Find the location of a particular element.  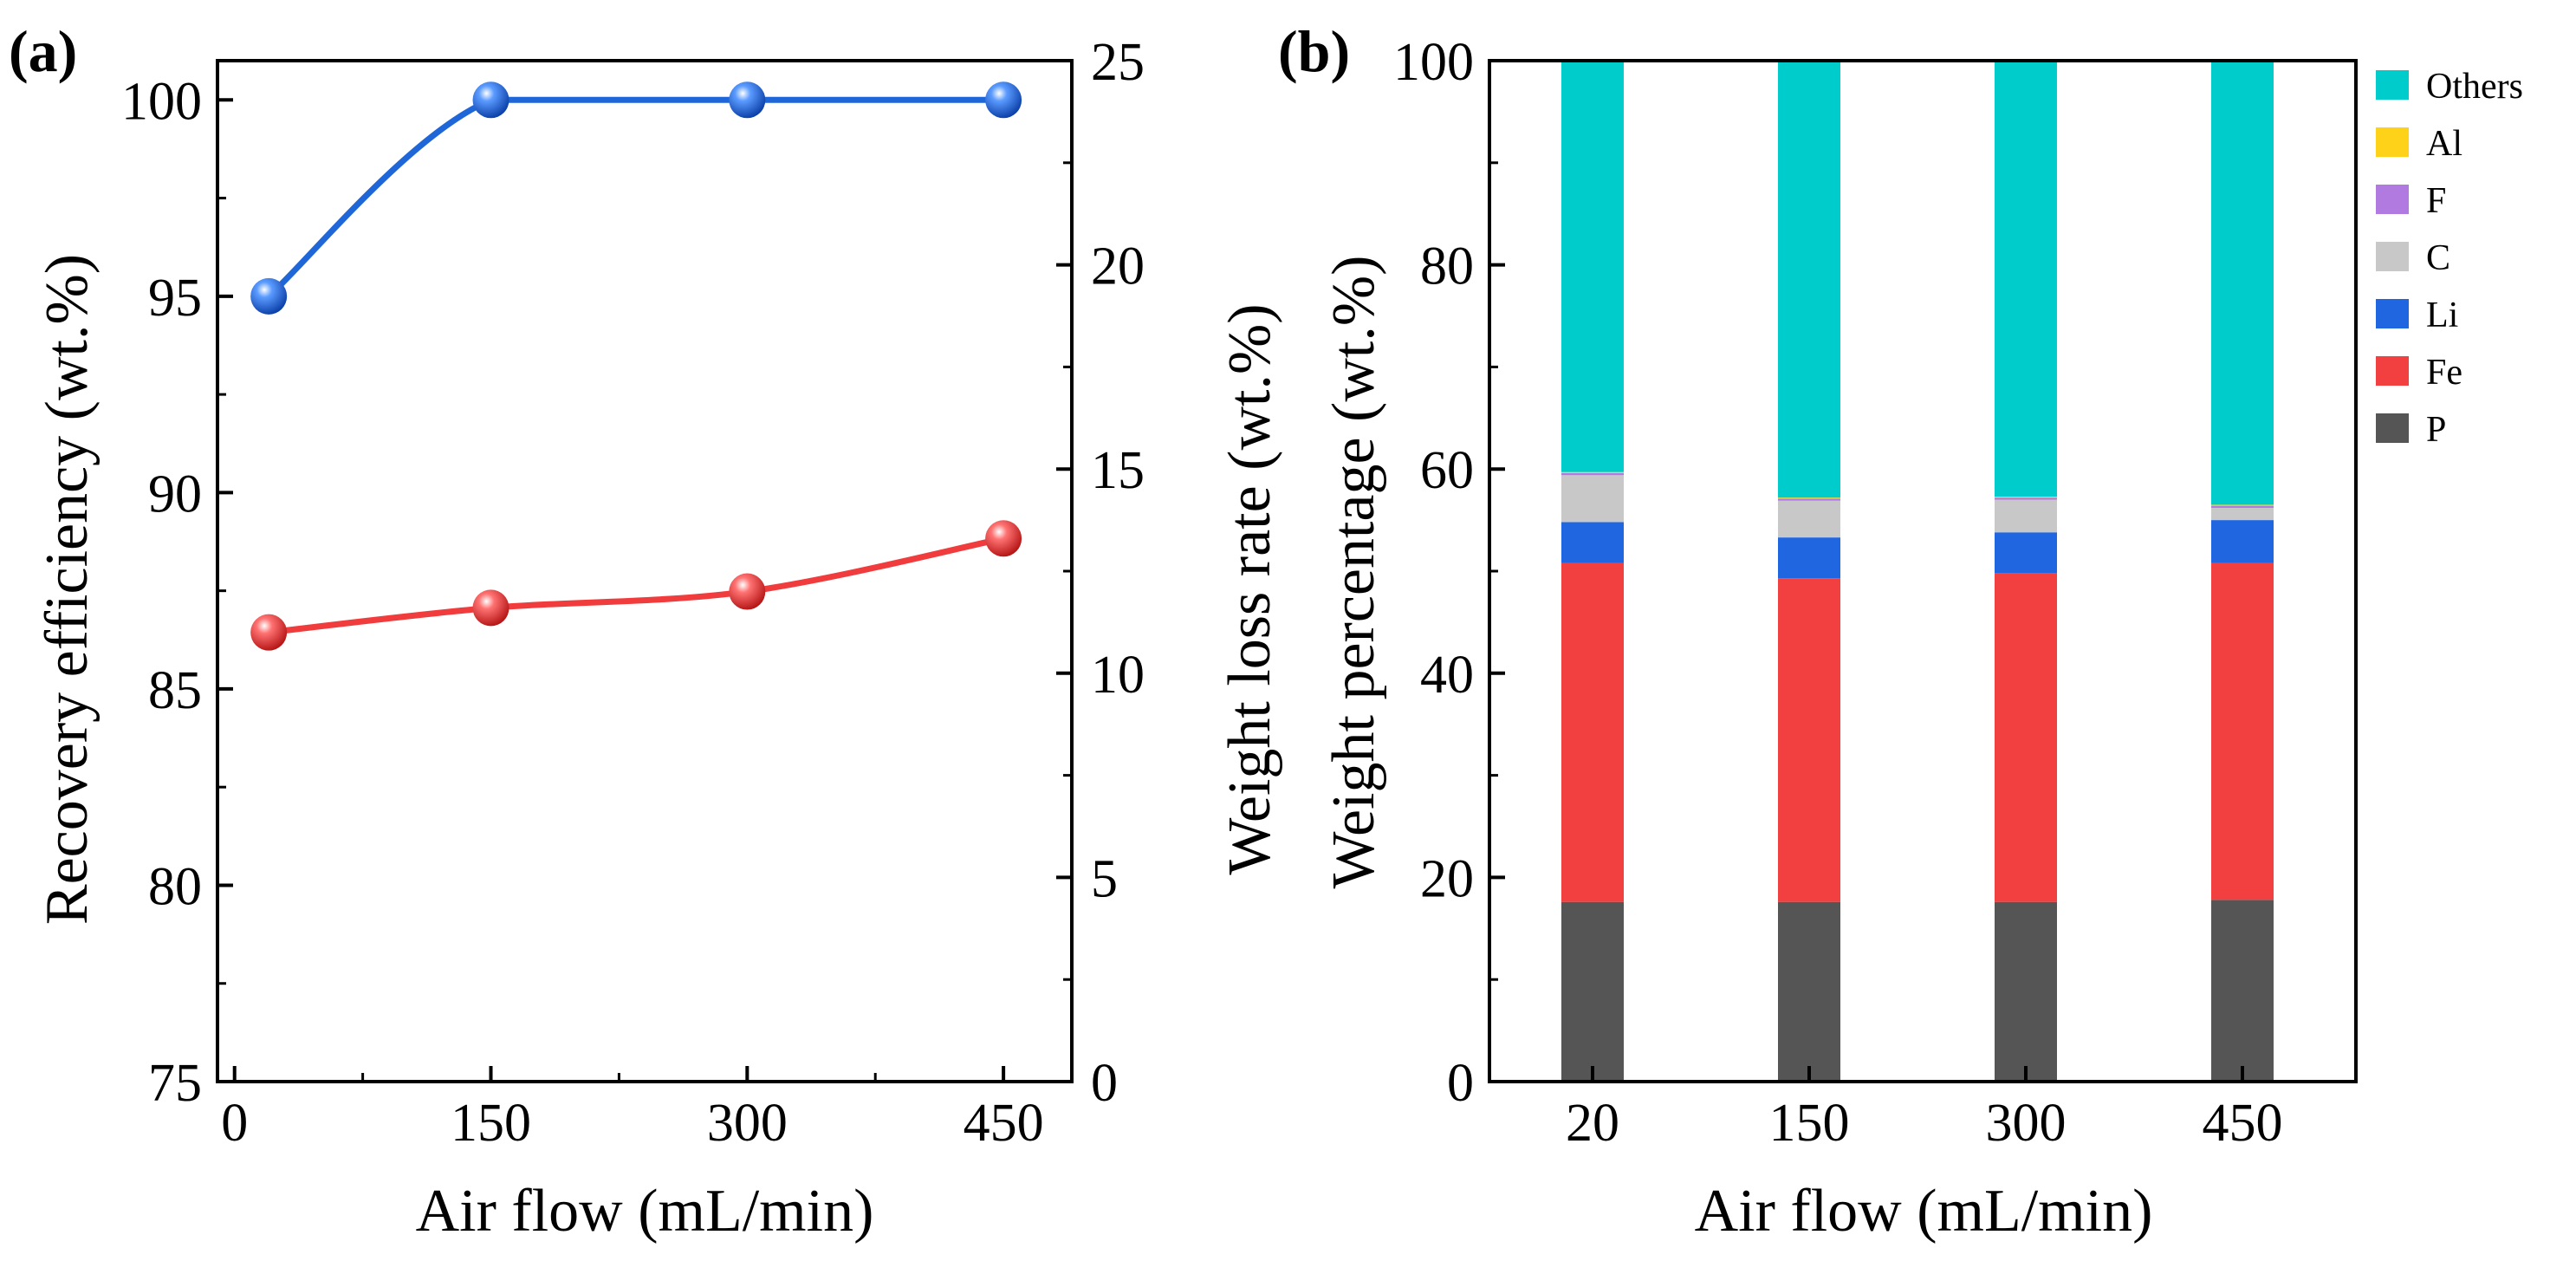

legend-label-al: Al is located at coordinates (2444, 144).